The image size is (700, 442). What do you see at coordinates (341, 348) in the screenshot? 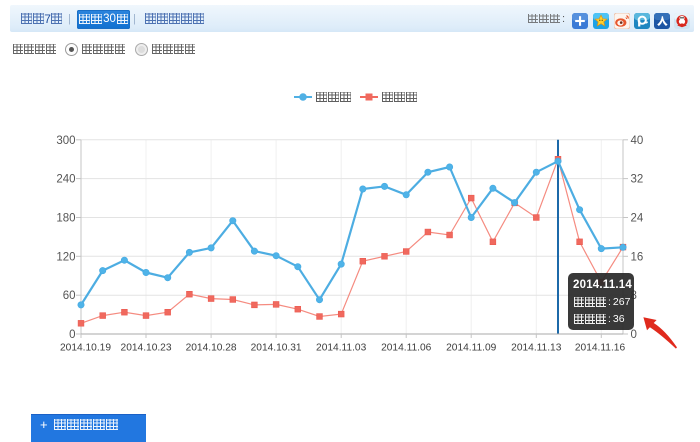
I see `svg-text: 2014.11.03` at bounding box center [341, 348].